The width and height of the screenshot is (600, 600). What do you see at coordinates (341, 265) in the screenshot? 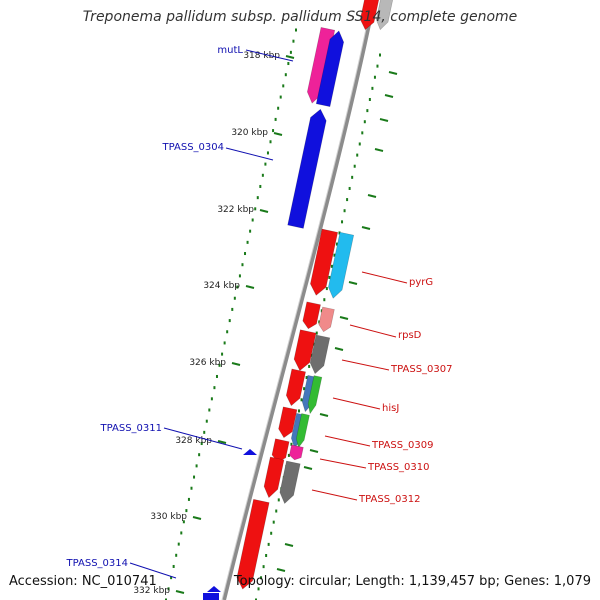
I see `gene-arrow-pyrG` at bounding box center [341, 265].